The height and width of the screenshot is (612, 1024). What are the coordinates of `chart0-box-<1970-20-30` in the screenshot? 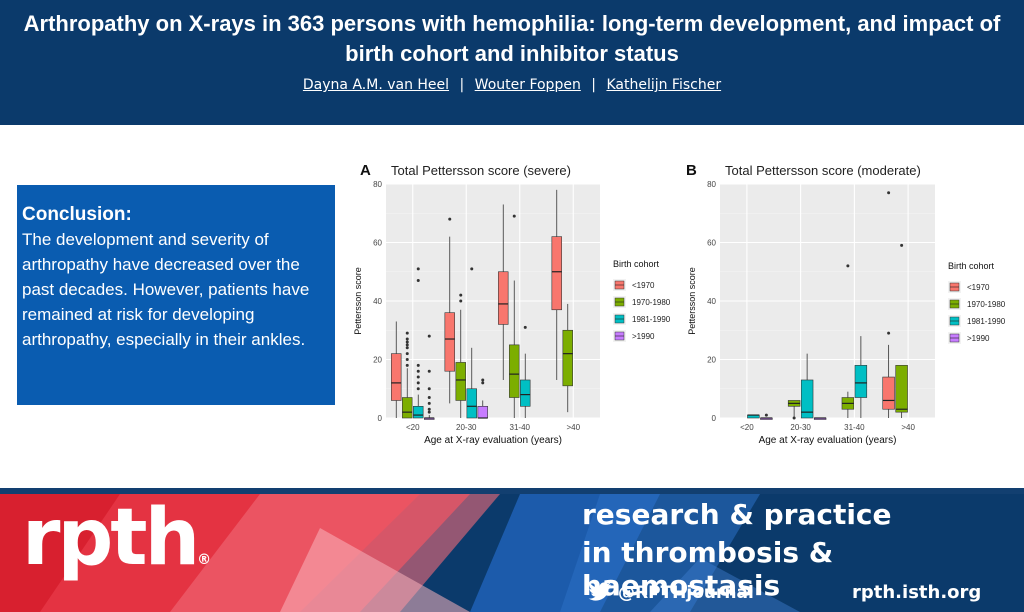 It's located at (449, 310).